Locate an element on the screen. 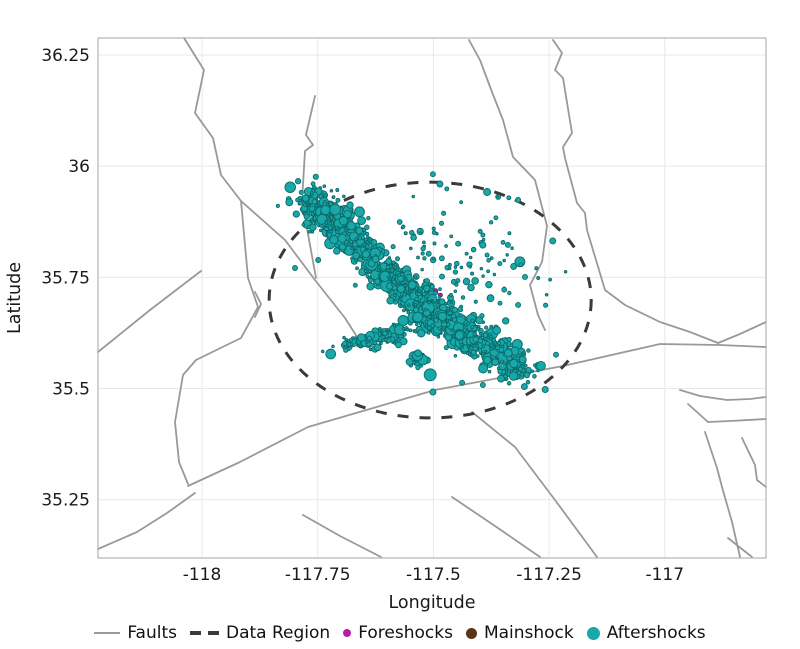 The image size is (800, 649). legend-item-mainshock: Mainshock is located at coordinates (519, 633).